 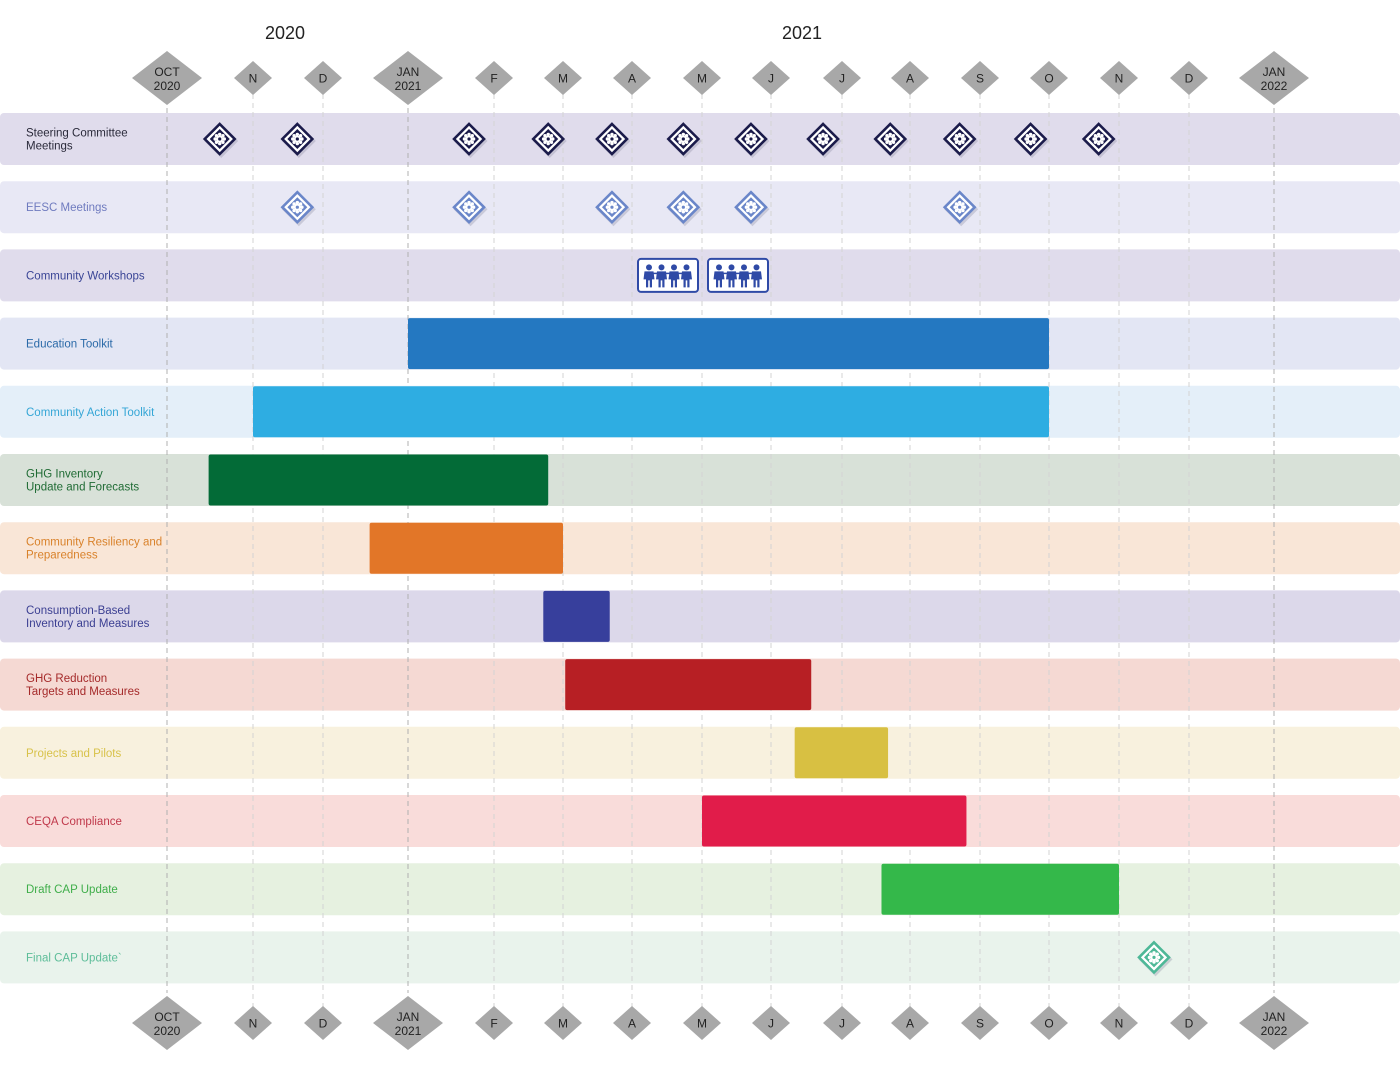 What do you see at coordinates (74, 958) in the screenshot?
I see `task-label: Final CAP Update`` at bounding box center [74, 958].